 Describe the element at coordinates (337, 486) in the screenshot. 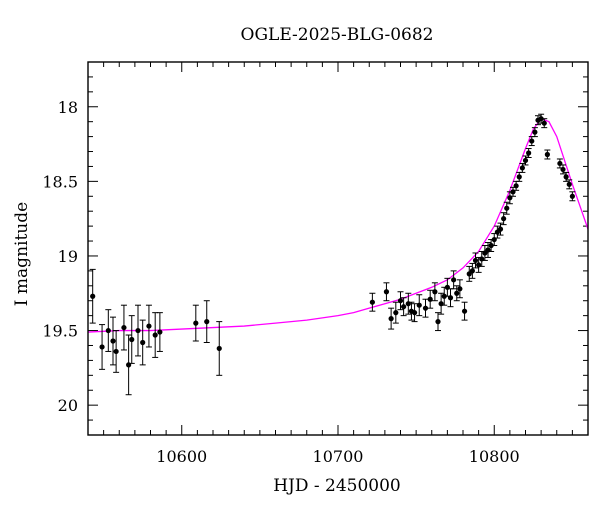

I see `x-axis-label: HJD - 2450000` at that location.